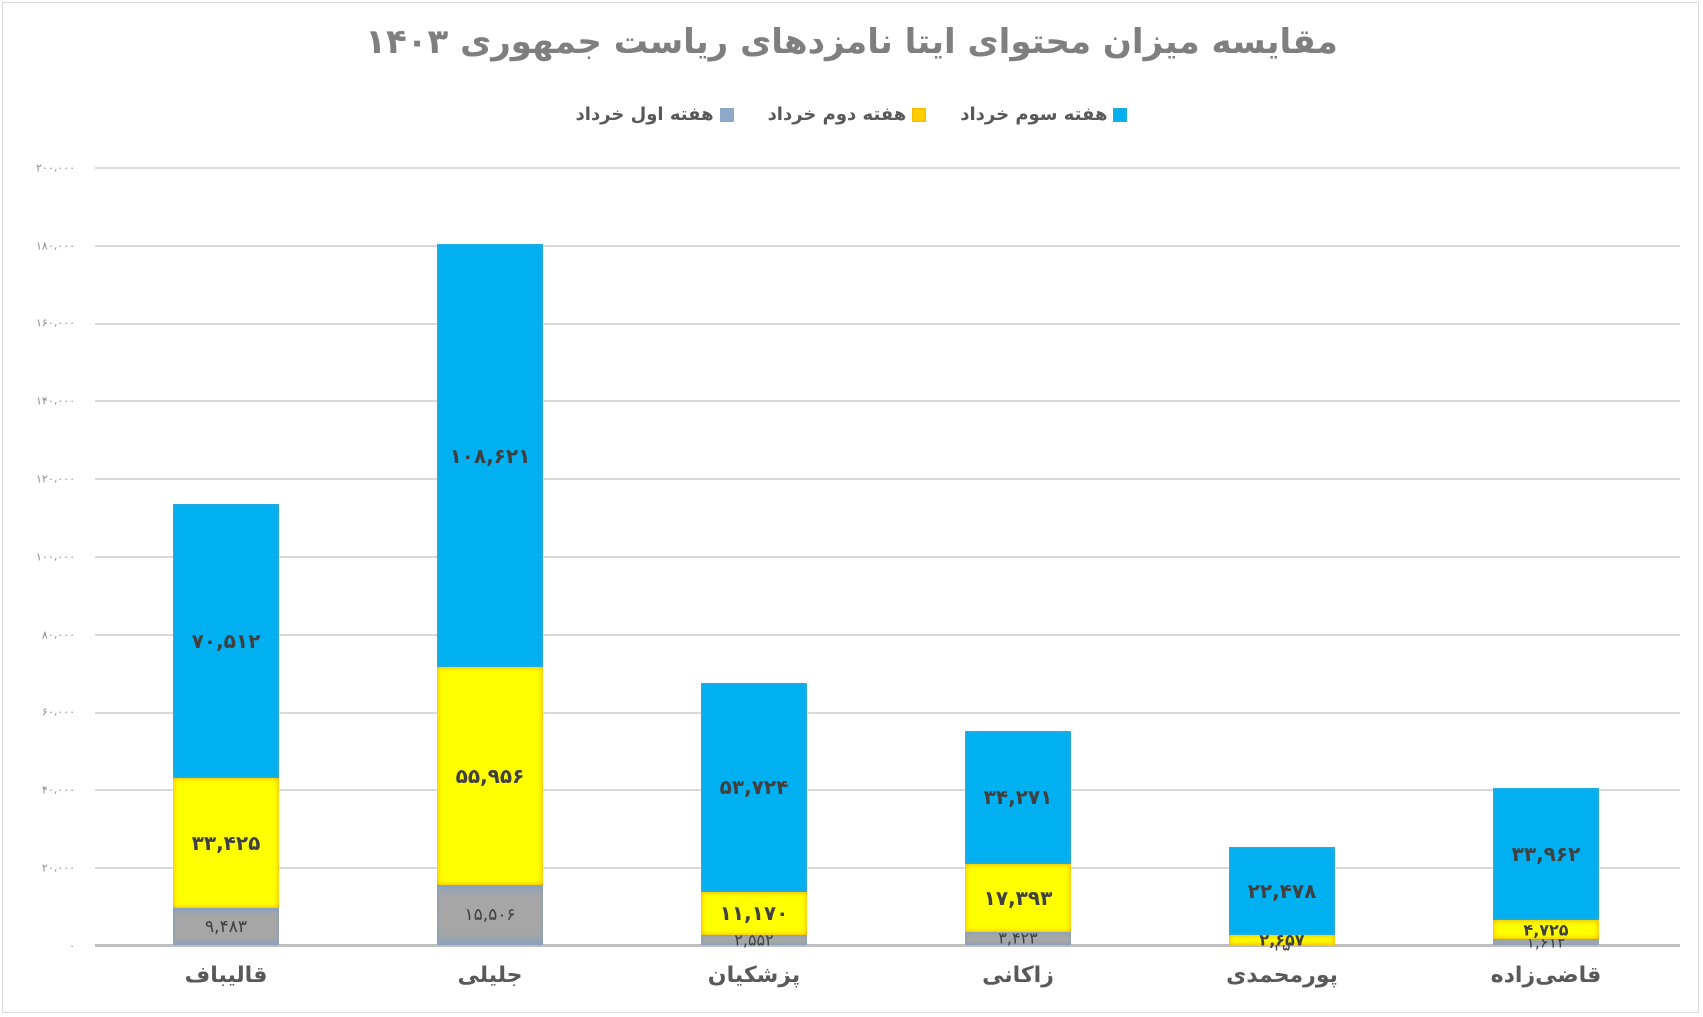 The width and height of the screenshot is (1703, 1017). I want to click on bar-segment-week1: ۳,۴۲۳, so click(1018, 938).